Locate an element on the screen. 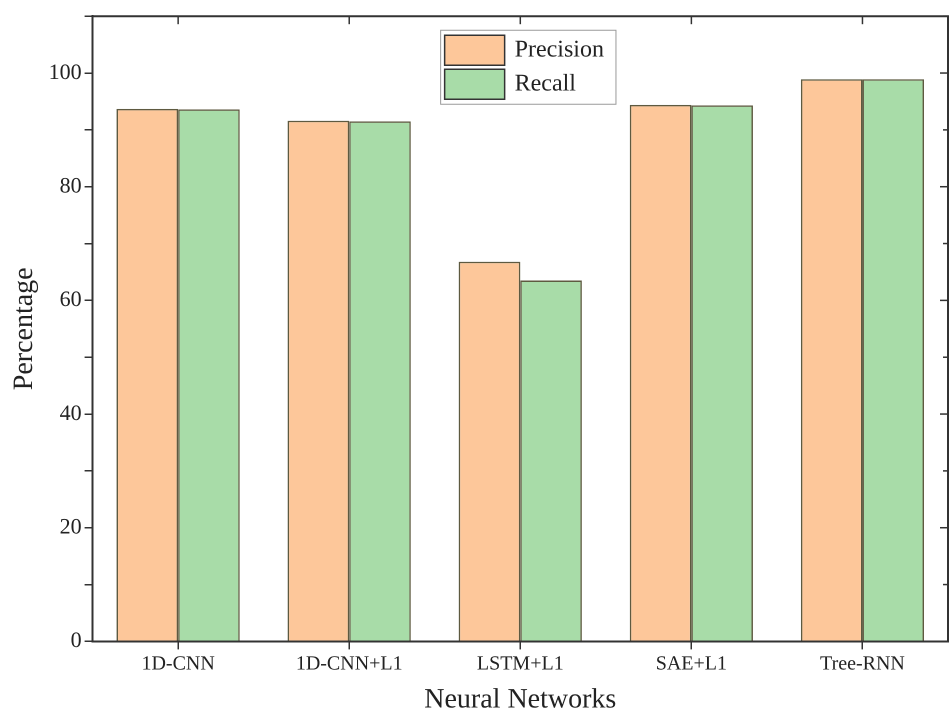  x-tick-label: Tree-RNN is located at coordinates (862, 663).